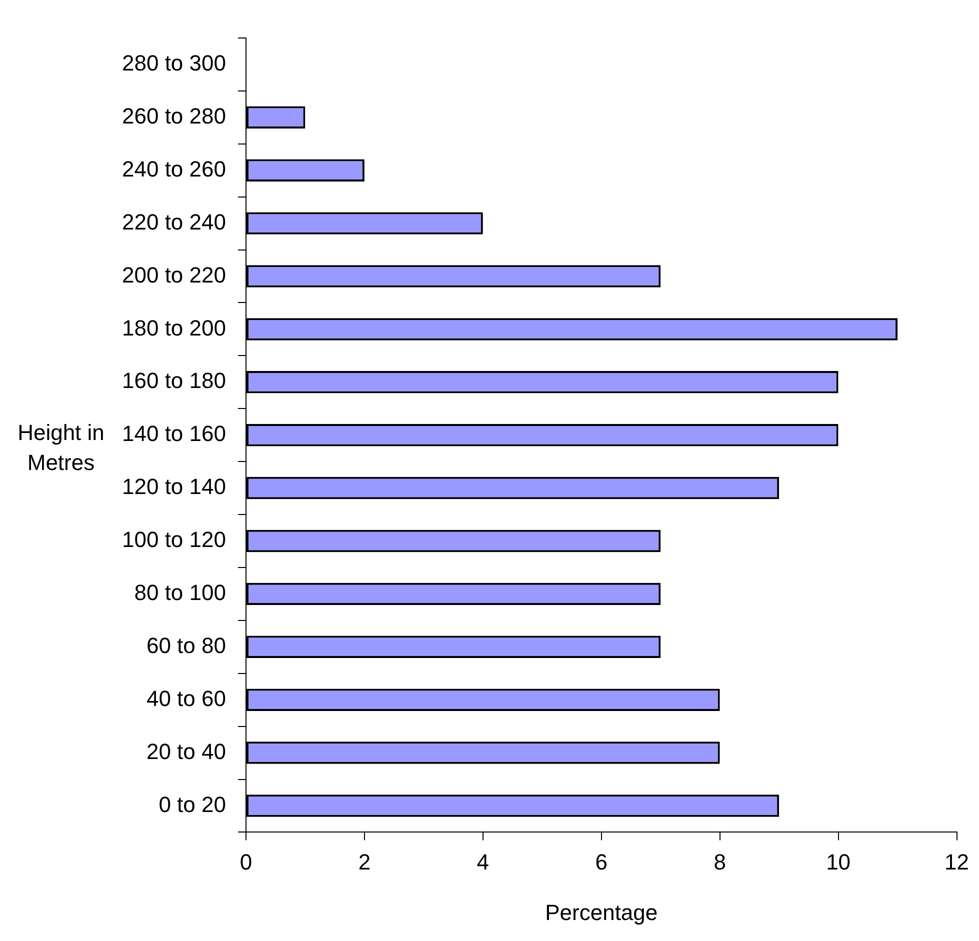  I want to click on x-tick-label: 12, so click(957, 861).